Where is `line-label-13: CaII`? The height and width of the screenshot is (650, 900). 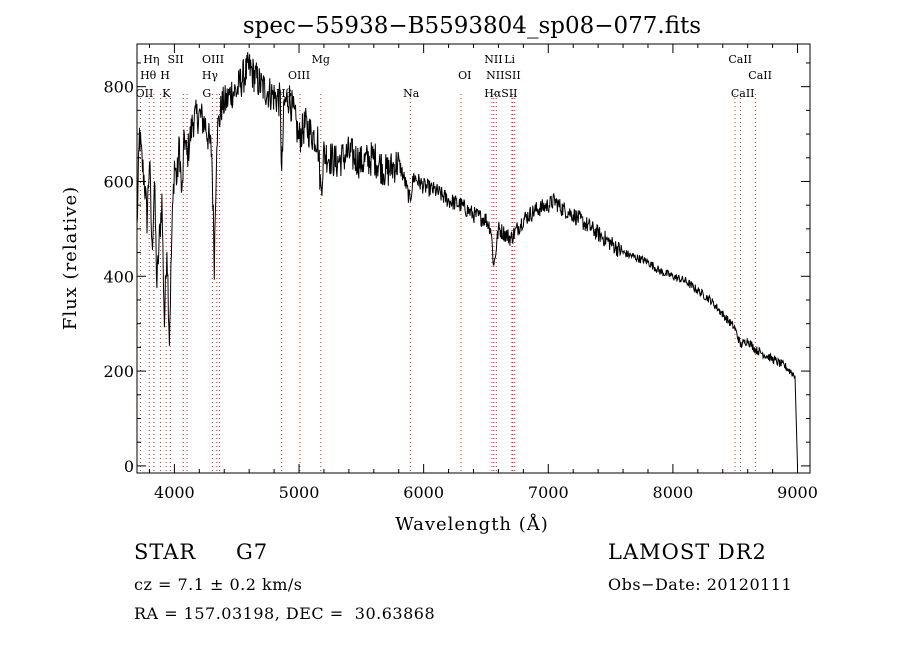
line-label-13: CaII is located at coordinates (760, 75).